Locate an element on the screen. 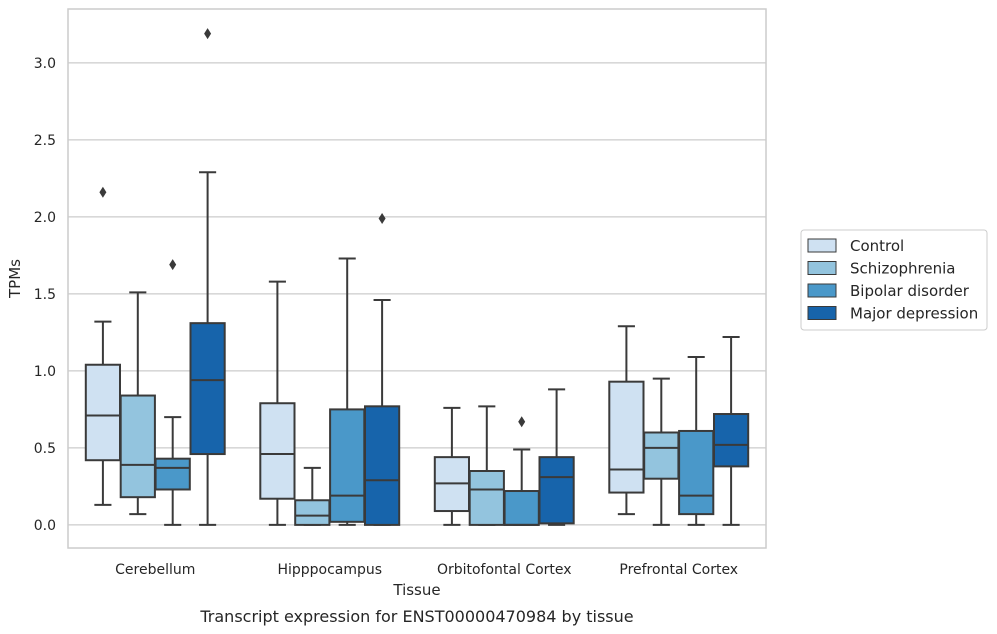 This screenshot has width=997, height=634. x-tick-label: Orbitofontal Cortex is located at coordinates (504, 570).